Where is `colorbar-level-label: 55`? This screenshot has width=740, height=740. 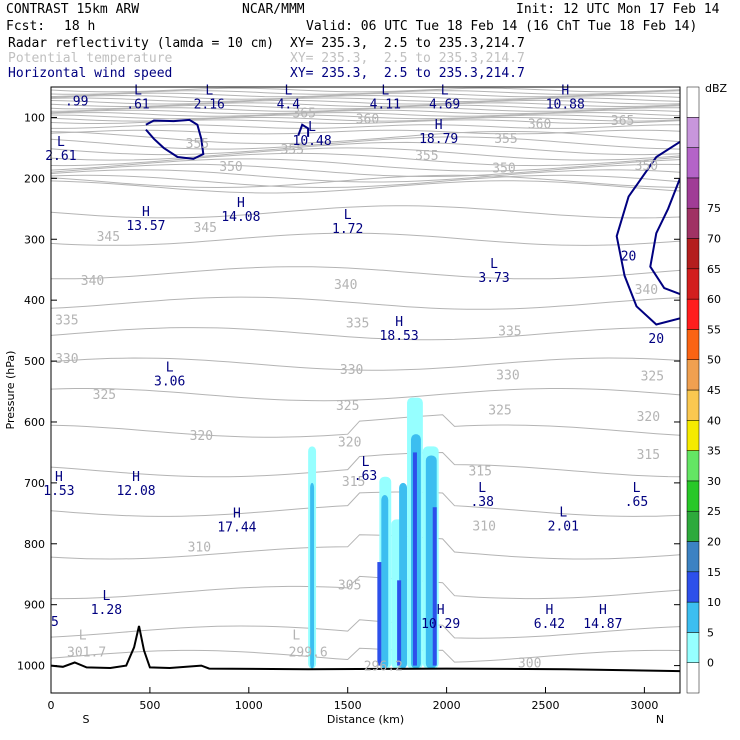 colorbar-level-label: 55 is located at coordinates (714, 329).